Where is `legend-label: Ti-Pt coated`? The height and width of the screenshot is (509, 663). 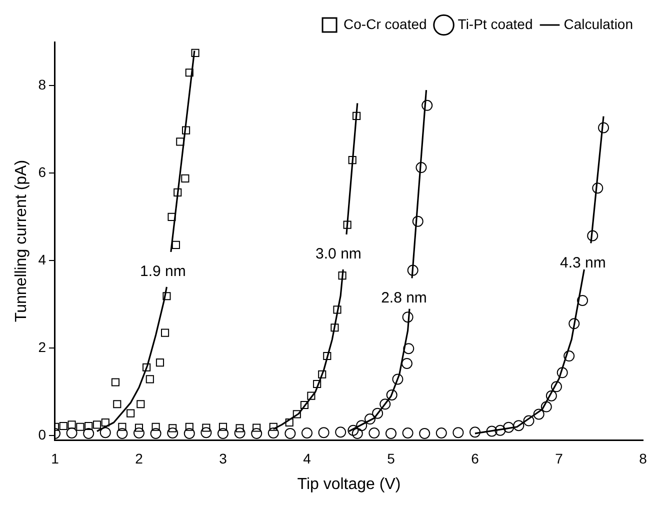
legend-label: Ti-Pt coated is located at coordinates (495, 24).